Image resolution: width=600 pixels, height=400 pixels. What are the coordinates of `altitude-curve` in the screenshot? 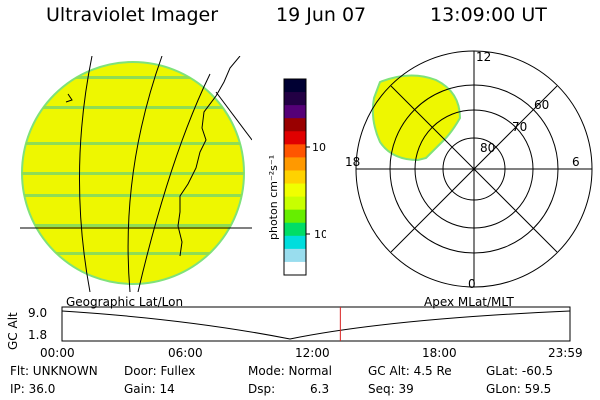 It's located at (316, 325).